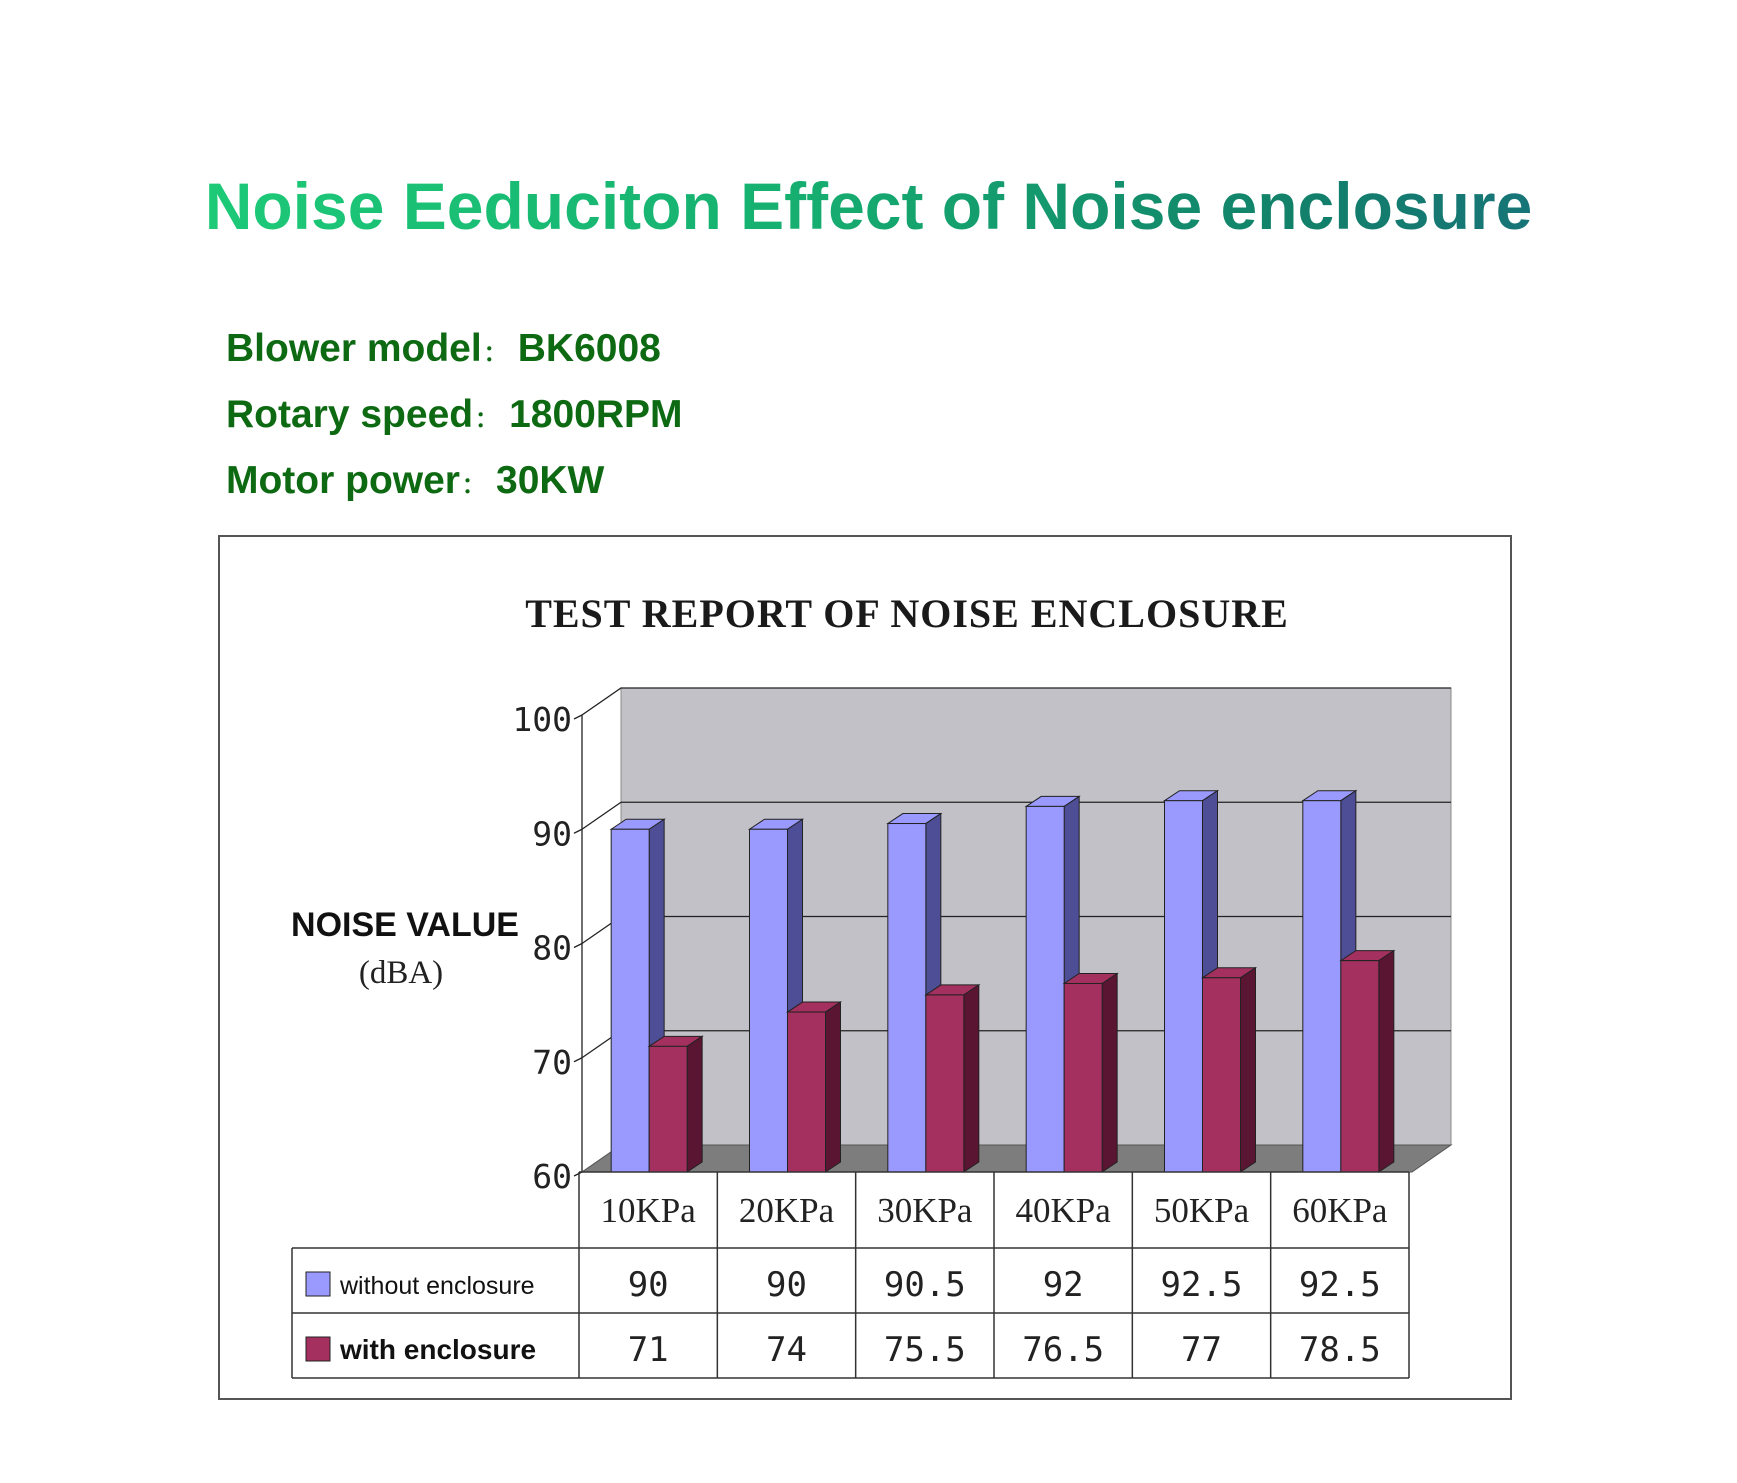  What do you see at coordinates (343, 480) in the screenshot?
I see `spec-label: Motor power` at bounding box center [343, 480].